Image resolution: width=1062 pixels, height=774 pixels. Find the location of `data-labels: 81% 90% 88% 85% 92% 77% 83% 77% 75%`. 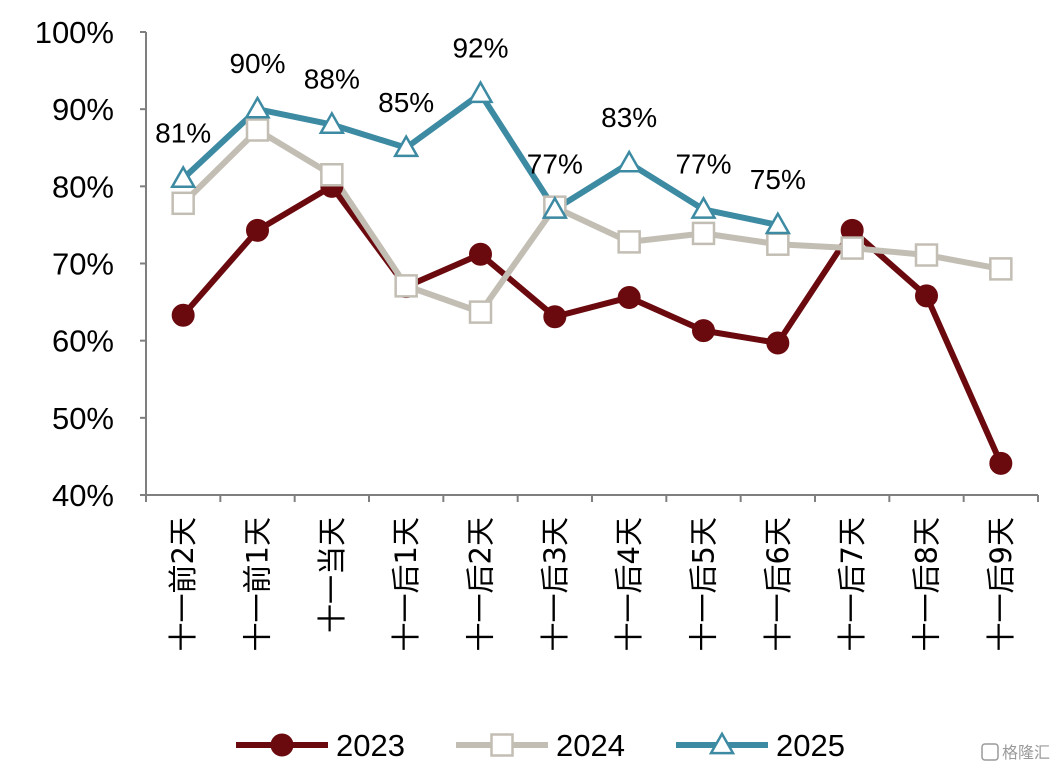

data-labels: 81% 90% 88% 85% 92% 77% 83% 77% 75% is located at coordinates (480, 114).